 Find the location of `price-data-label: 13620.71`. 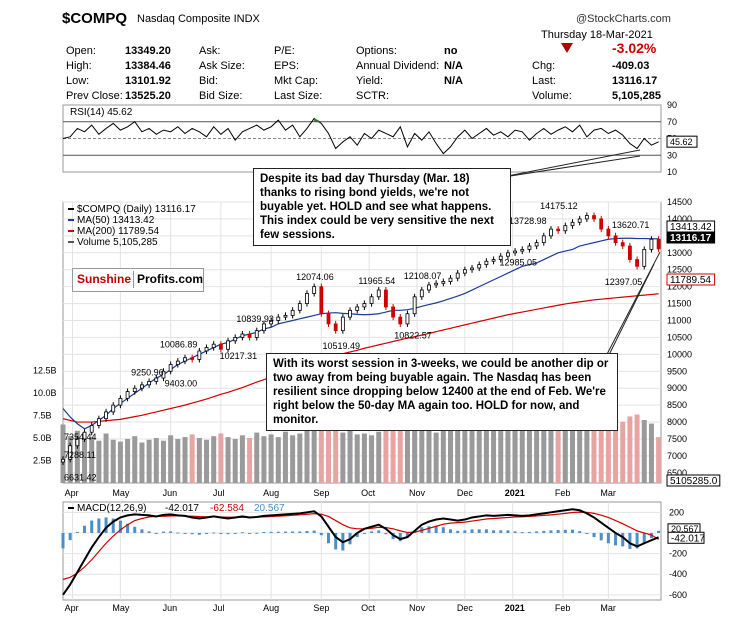

price-data-label: 13620.71 is located at coordinates (631, 225).